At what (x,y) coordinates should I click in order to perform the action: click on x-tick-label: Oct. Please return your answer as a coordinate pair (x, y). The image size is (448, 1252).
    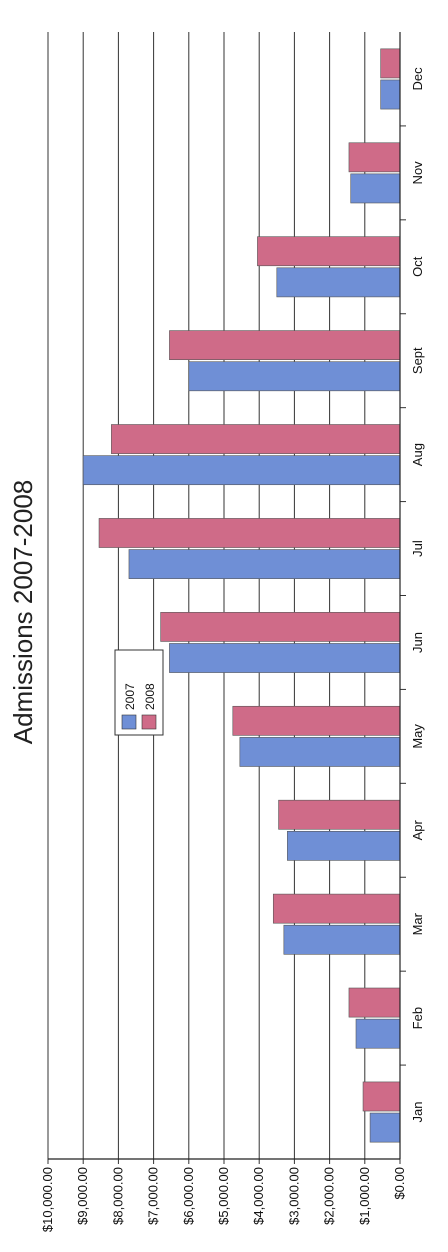
    Looking at the image, I should click on (417, 266).